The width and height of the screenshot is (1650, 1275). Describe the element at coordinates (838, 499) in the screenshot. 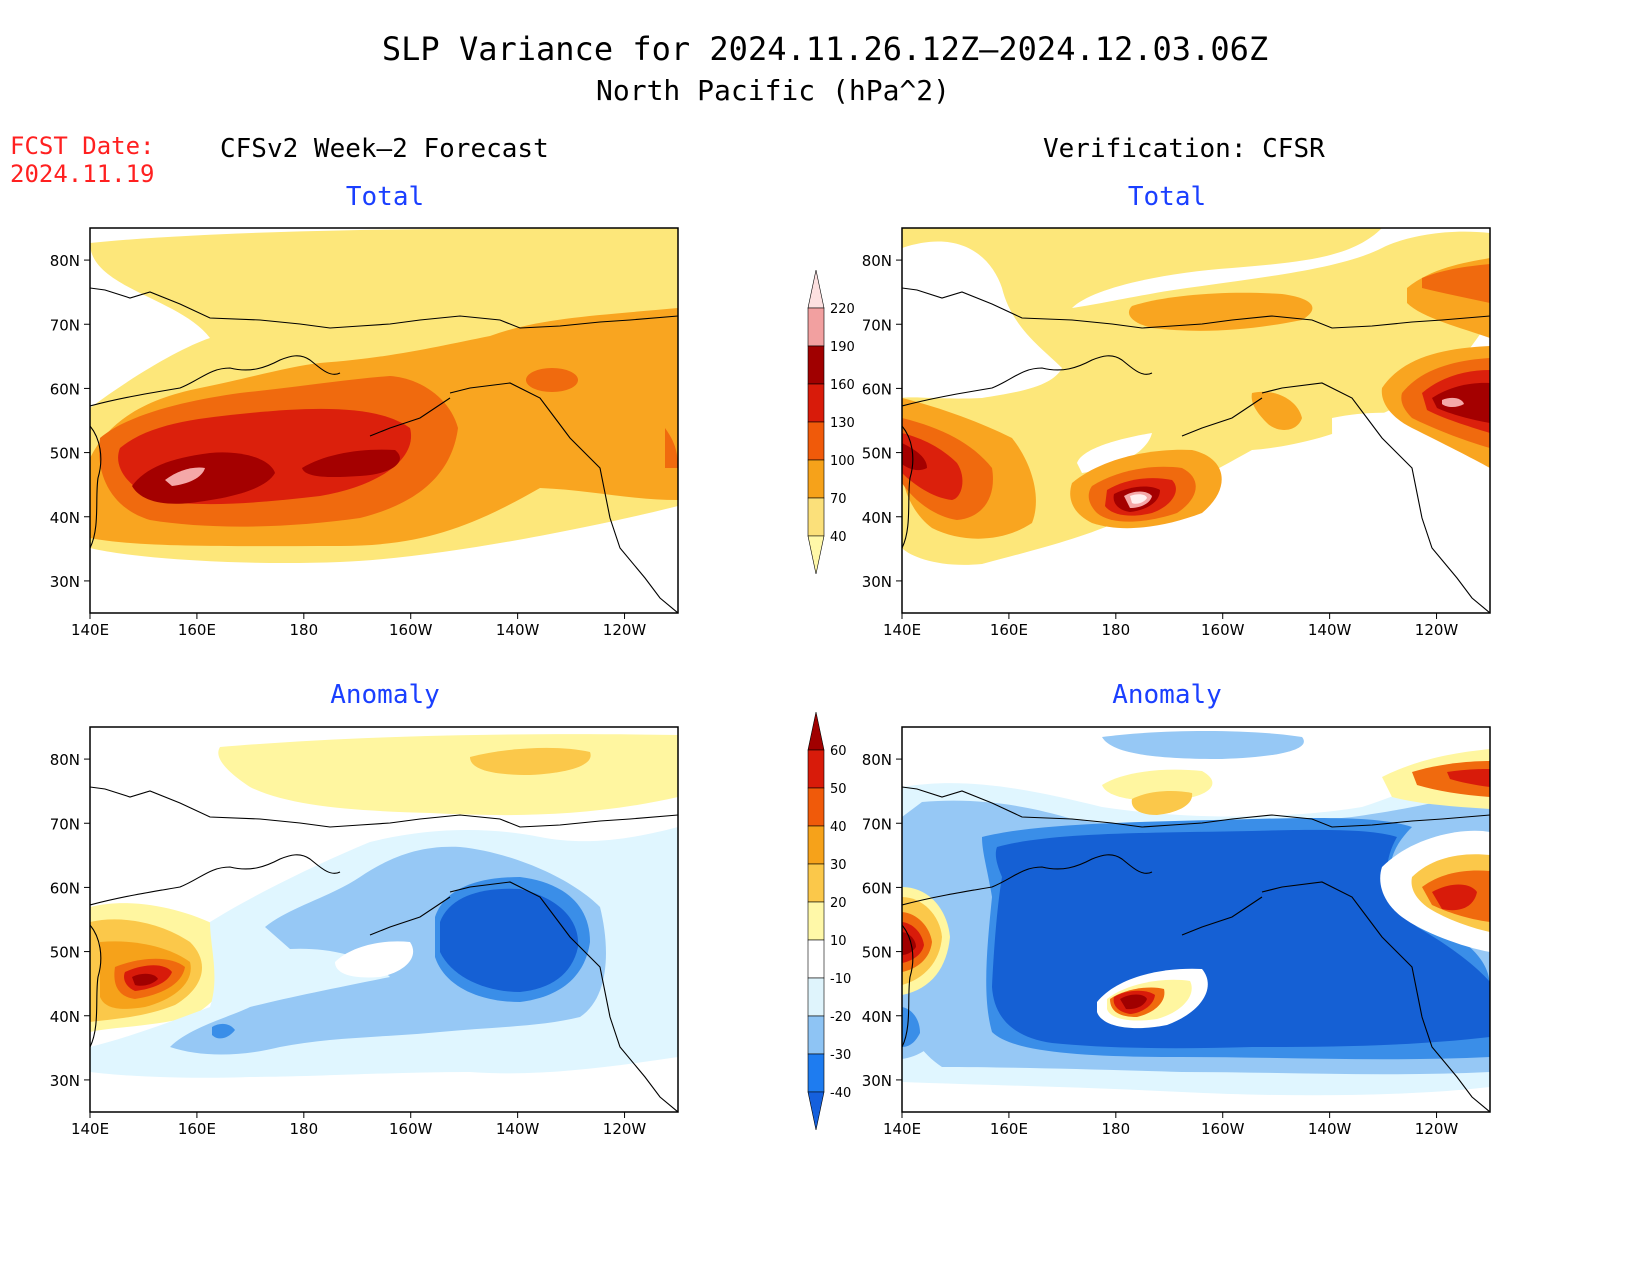

I see `colorbar-level-label: 70` at that location.